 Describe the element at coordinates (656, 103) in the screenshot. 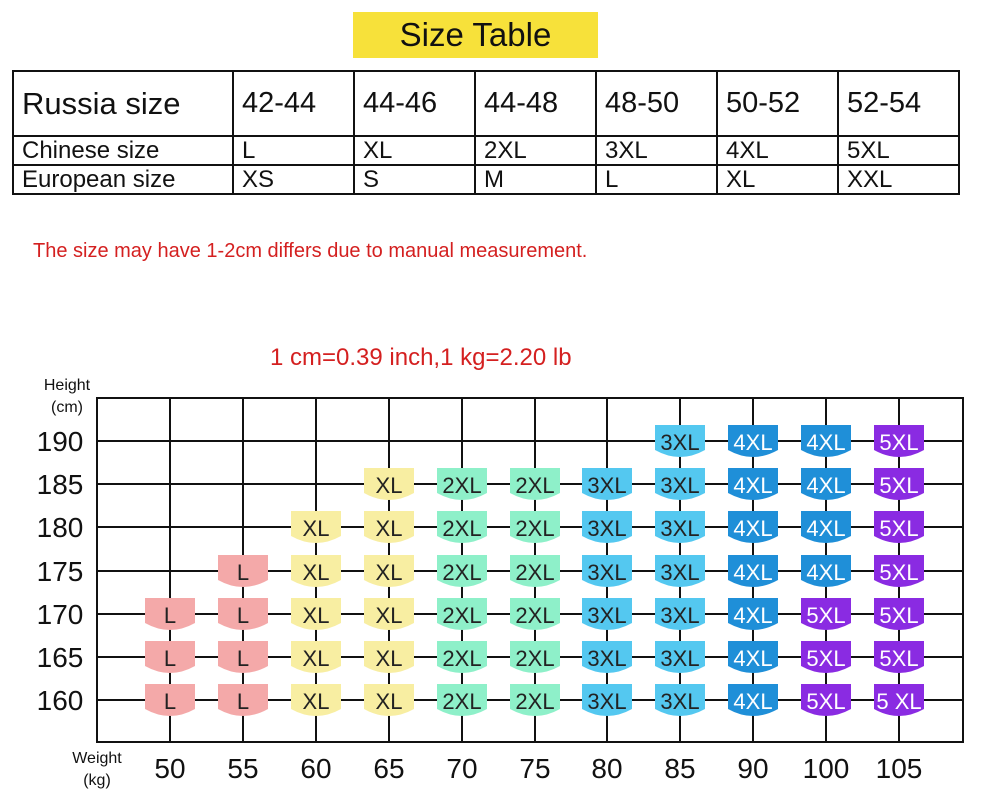

I see `table-cell: 48-50` at that location.